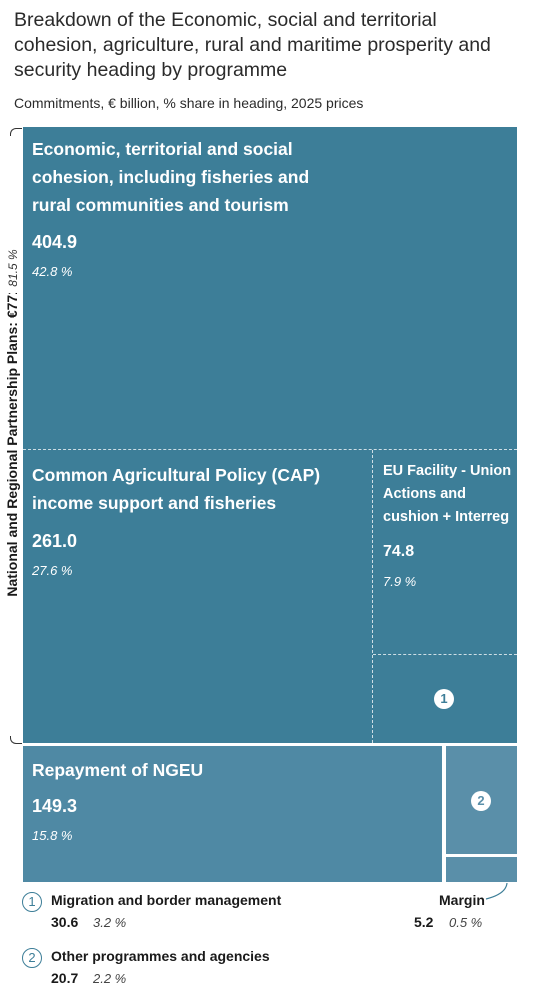 The height and width of the screenshot is (1006, 540). Describe the element at coordinates (270, 449) in the screenshot. I see `separator-cohesion-bottom` at that location.